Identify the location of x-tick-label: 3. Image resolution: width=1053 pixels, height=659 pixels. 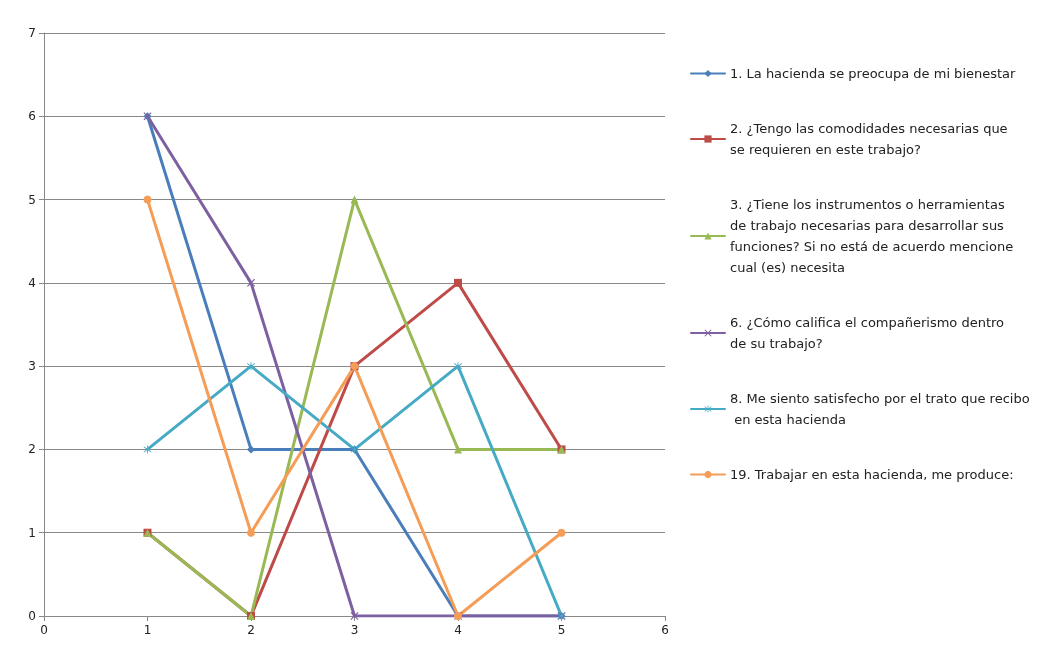
(354, 630).